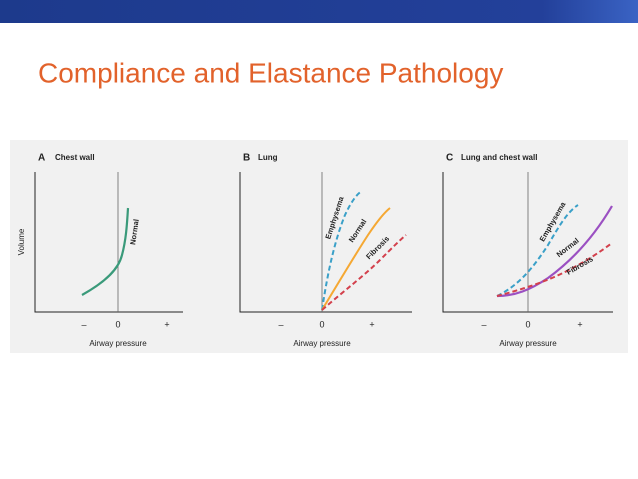 The width and height of the screenshot is (638, 479). I want to click on panel-title: Lung and chest wall, so click(499, 157).